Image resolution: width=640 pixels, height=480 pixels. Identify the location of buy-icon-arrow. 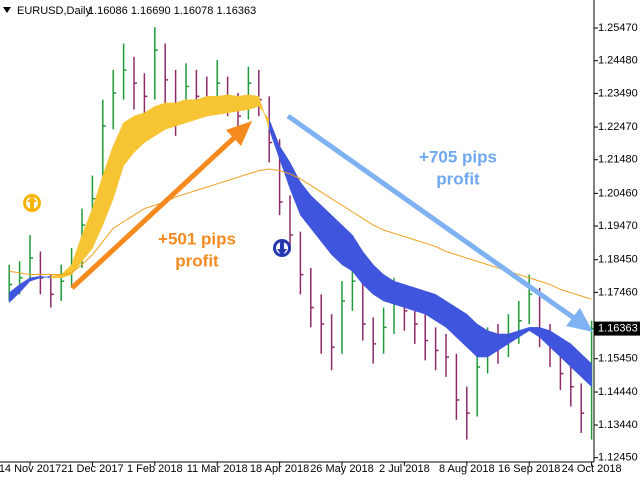
(32, 203).